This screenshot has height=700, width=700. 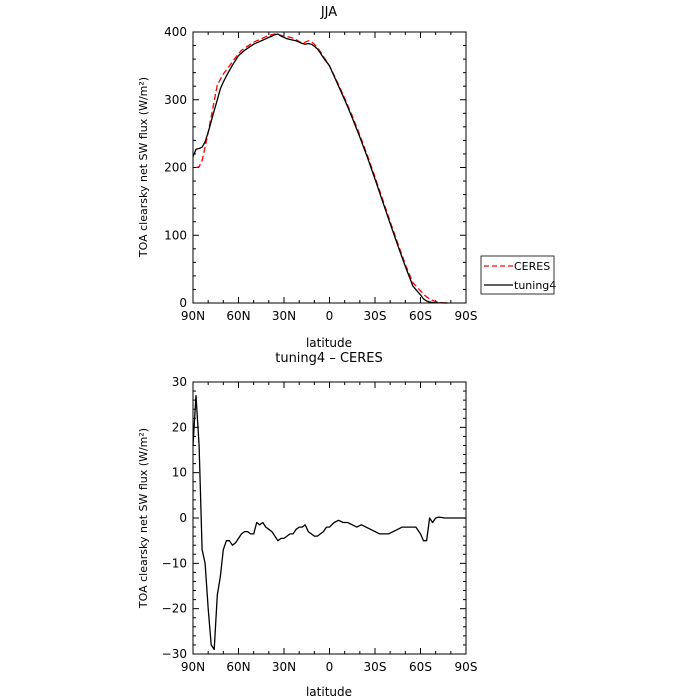 I want to click on y-tick-label: 400, so click(x=175, y=32).